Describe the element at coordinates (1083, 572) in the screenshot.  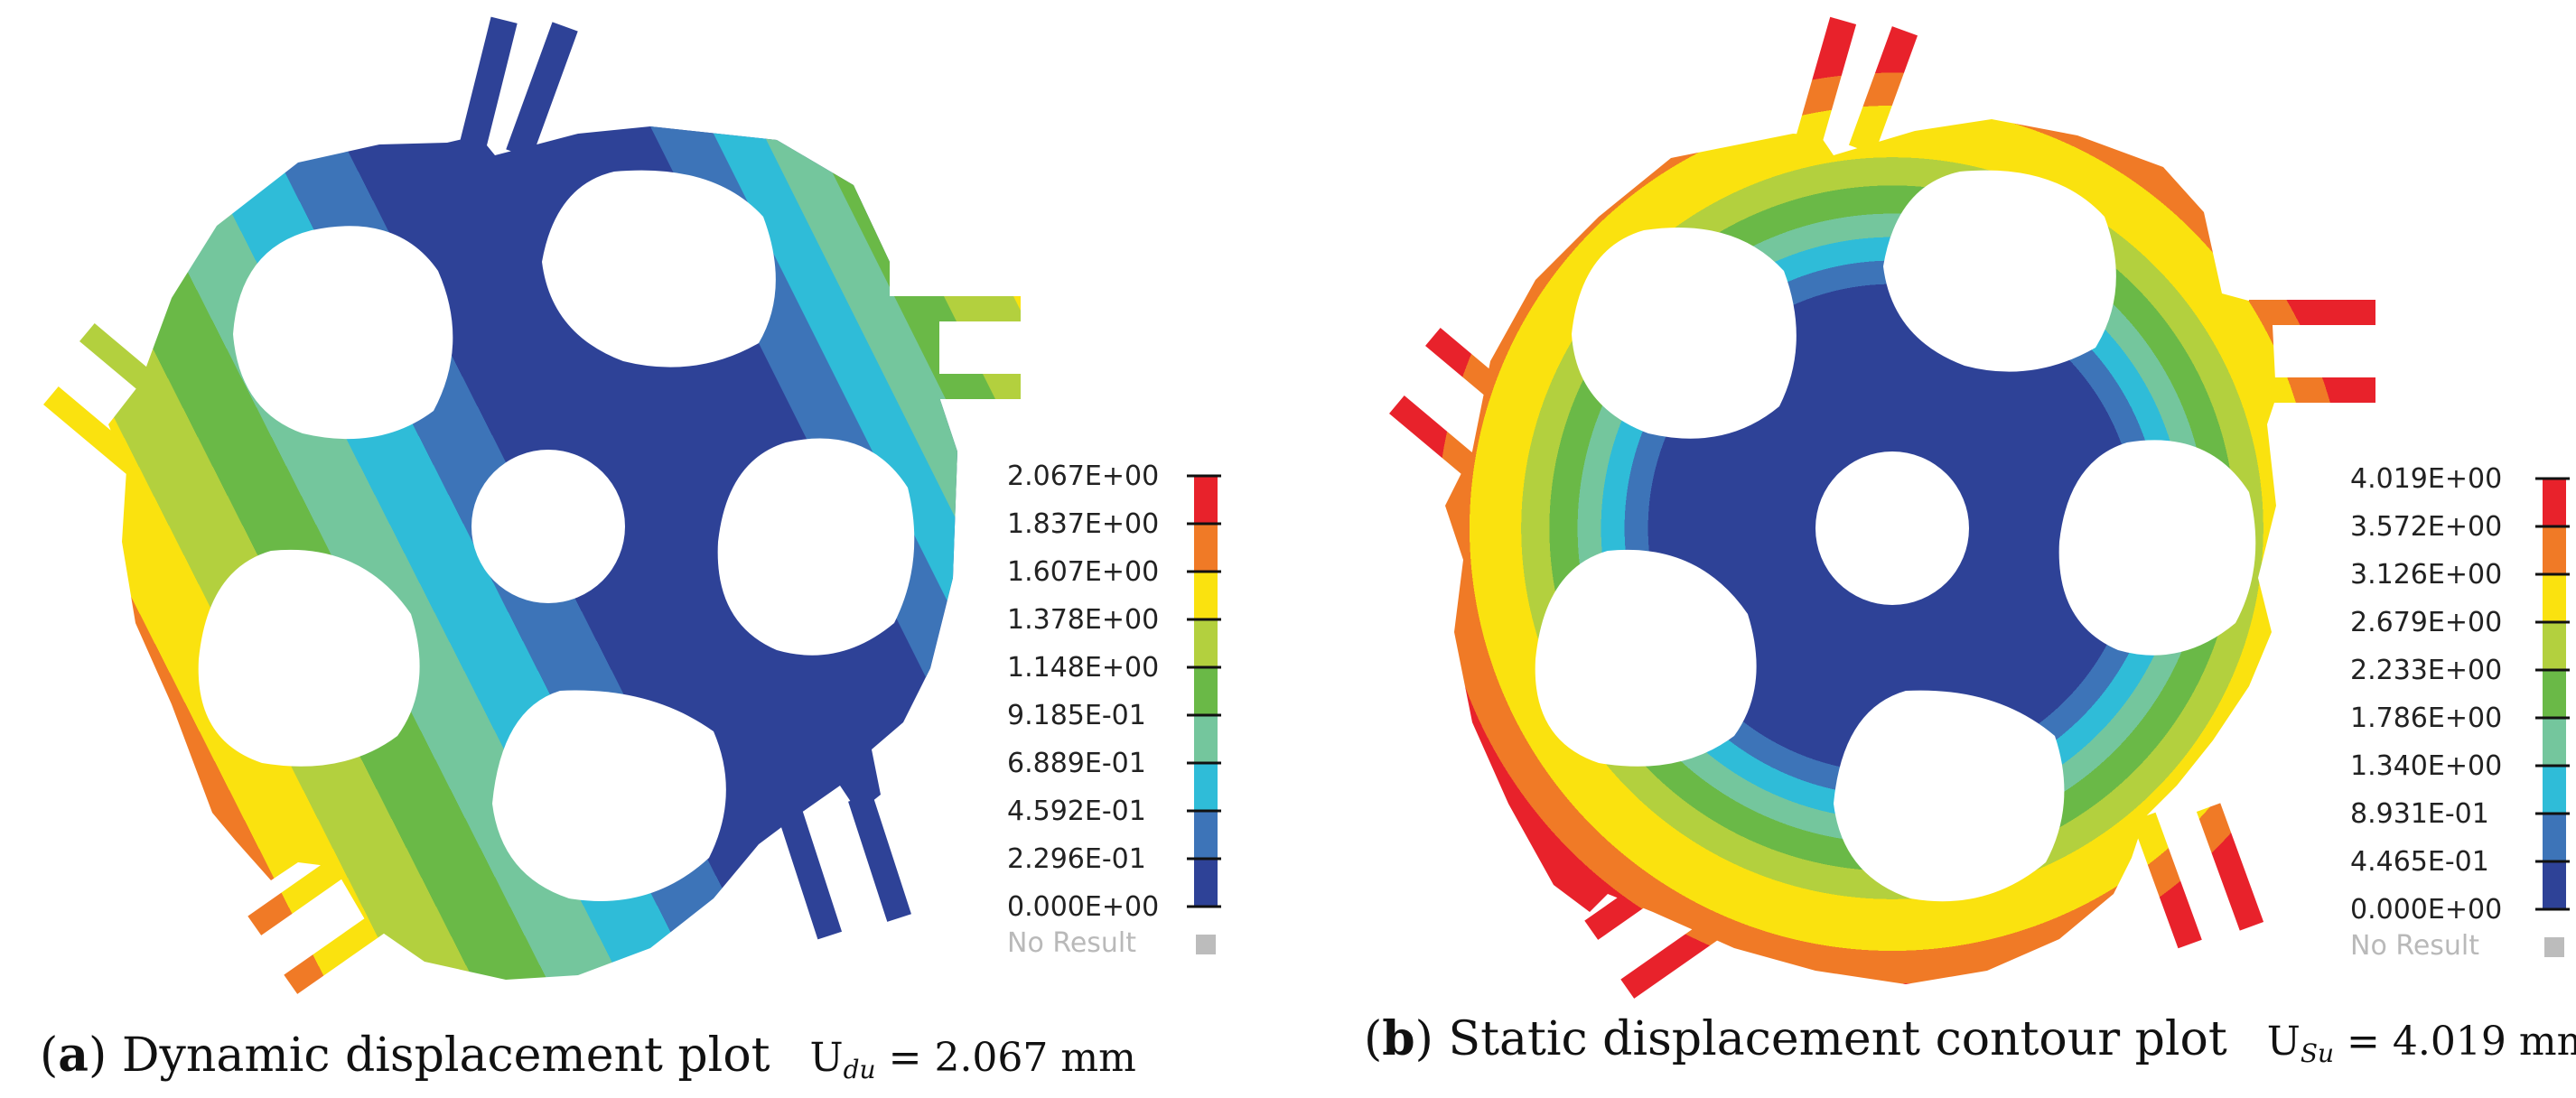
I see `legend-tick-label: 1.607E+00` at that location.